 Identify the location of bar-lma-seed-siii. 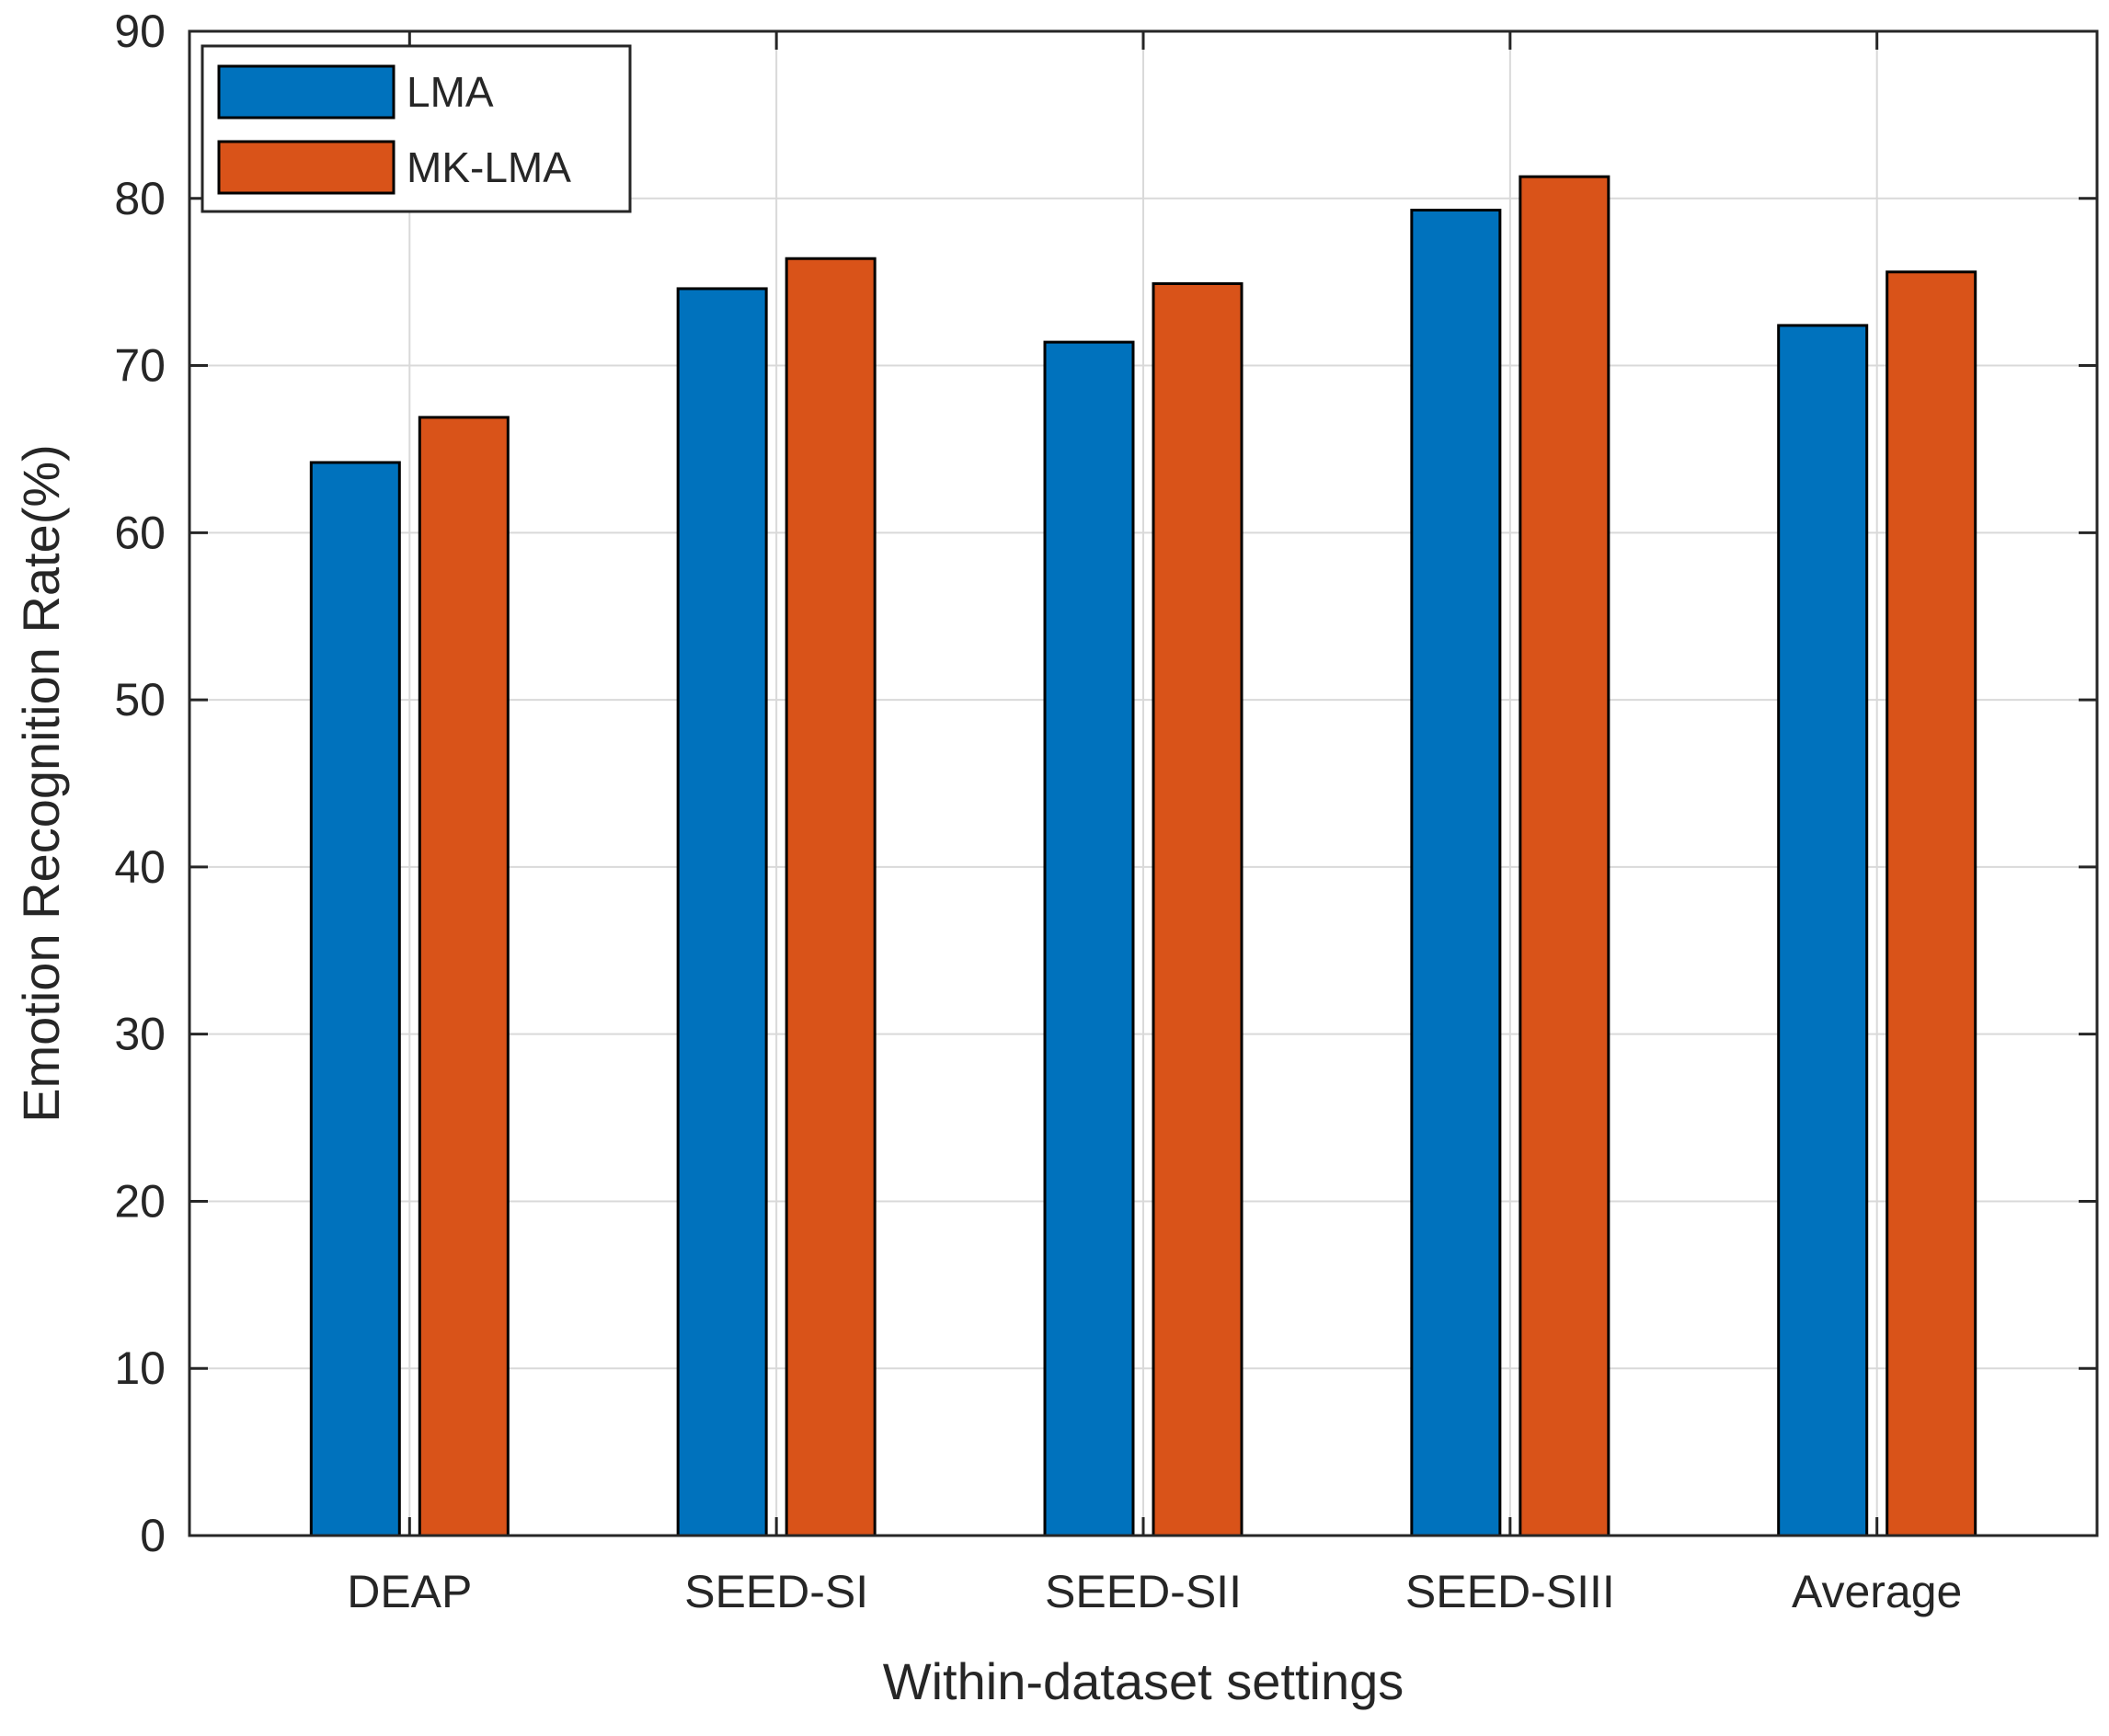
(1456, 873).